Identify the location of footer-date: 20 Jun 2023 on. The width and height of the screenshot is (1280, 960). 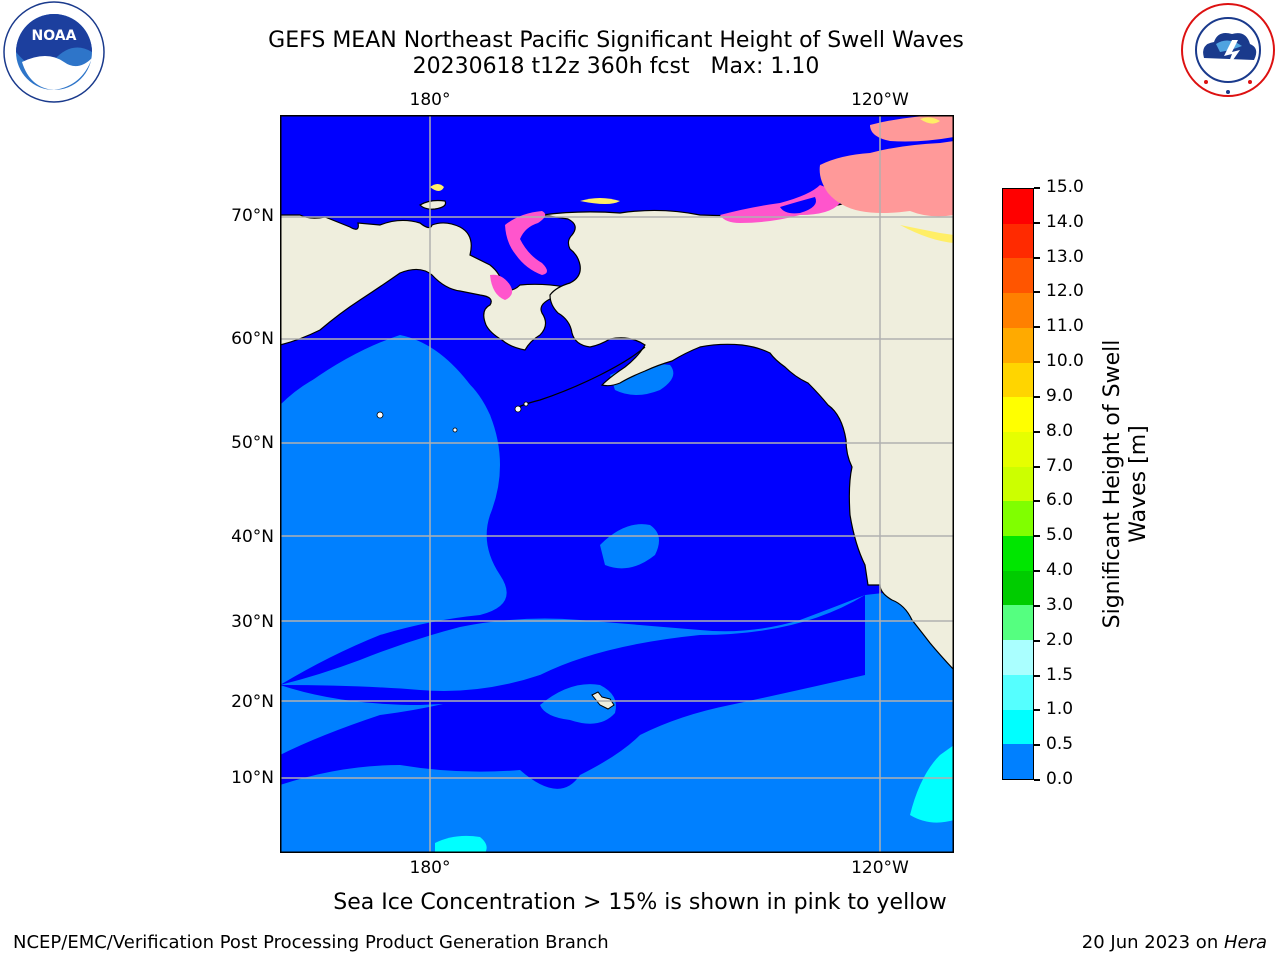
(1152, 942).